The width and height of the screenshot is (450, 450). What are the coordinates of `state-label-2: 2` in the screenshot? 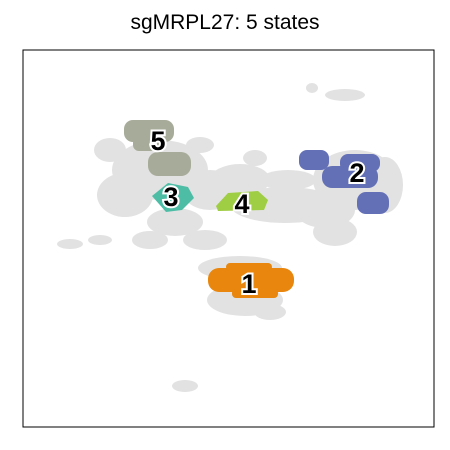 It's located at (356, 173).